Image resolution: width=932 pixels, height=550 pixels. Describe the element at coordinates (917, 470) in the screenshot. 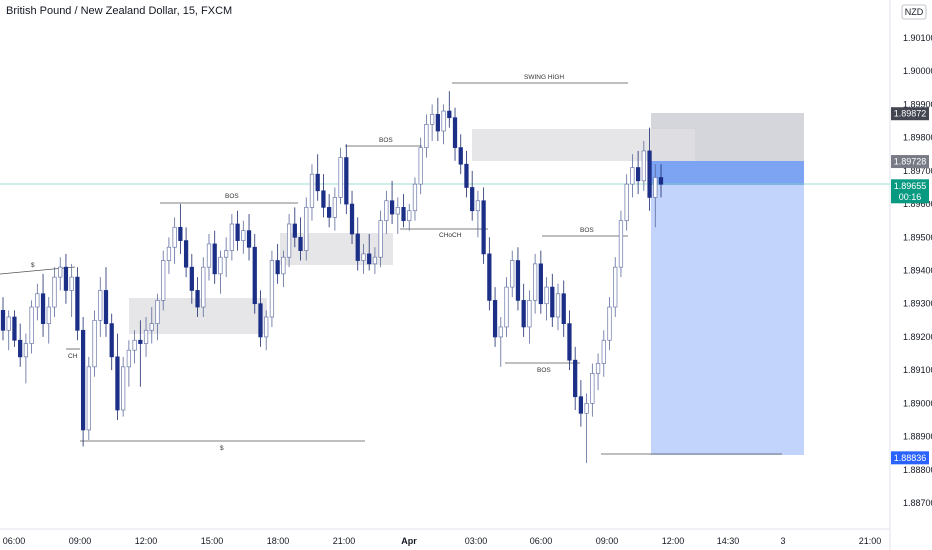

I see `y-tick-label: 1.88800` at that location.